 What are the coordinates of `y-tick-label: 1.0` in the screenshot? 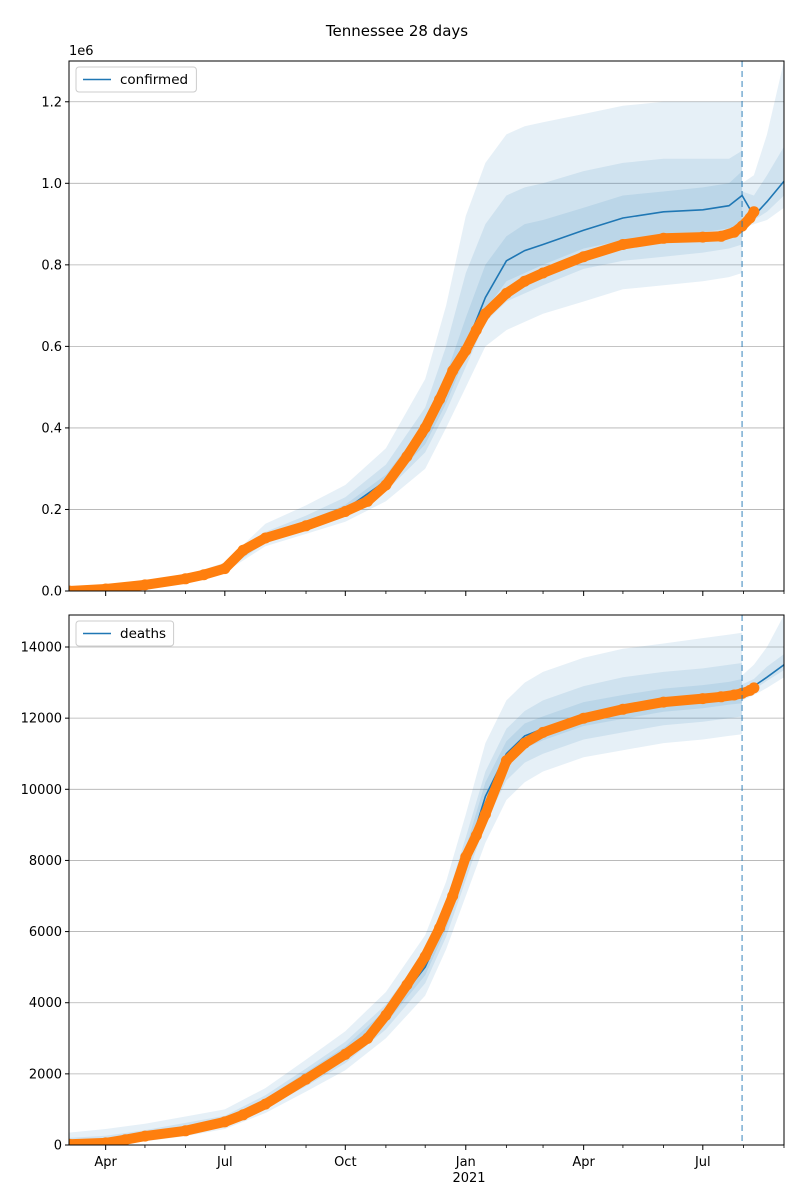 It's located at (51, 184).